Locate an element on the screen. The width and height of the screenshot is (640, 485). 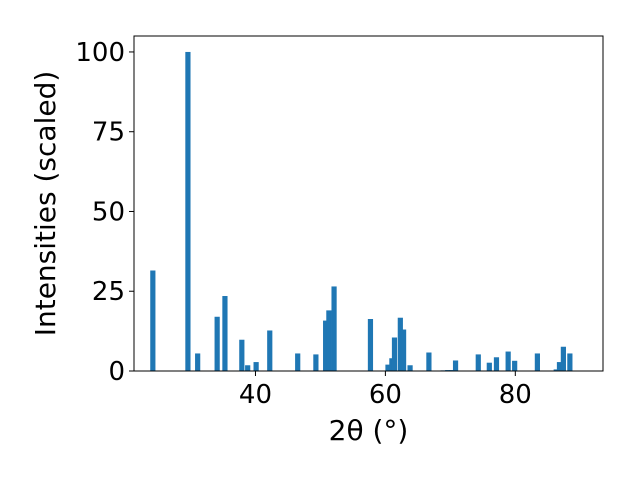
y-tick-label: 100 is located at coordinates (100, 53).